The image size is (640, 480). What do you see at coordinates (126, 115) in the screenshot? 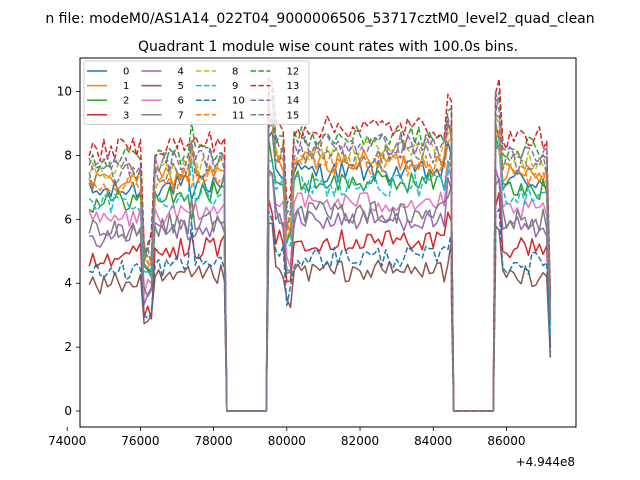
I see `legend-label: 3` at bounding box center [126, 115].